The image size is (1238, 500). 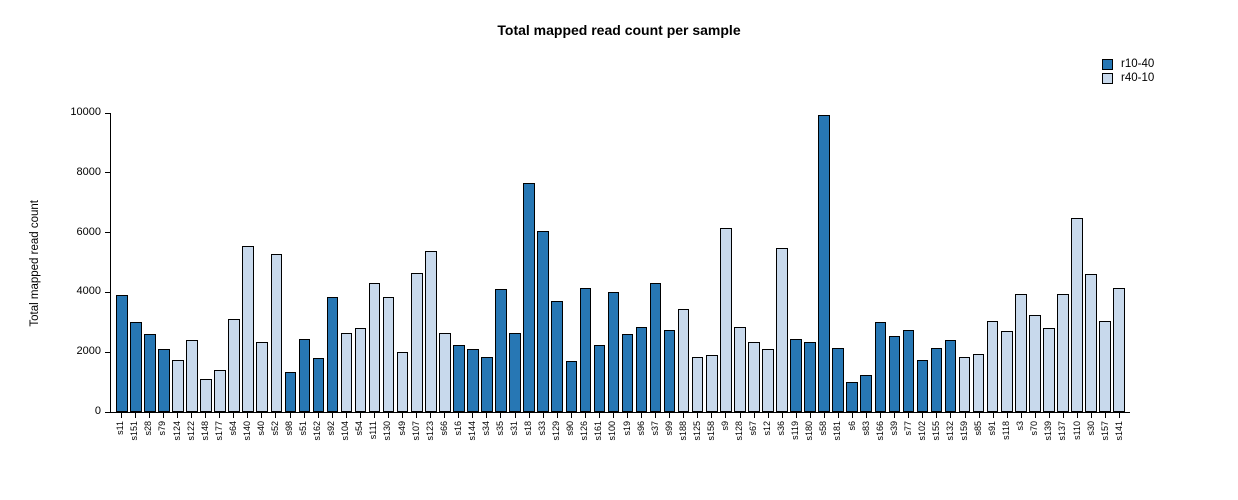 I want to click on x-axis-label-cell: s137, so click(x=1063, y=446).